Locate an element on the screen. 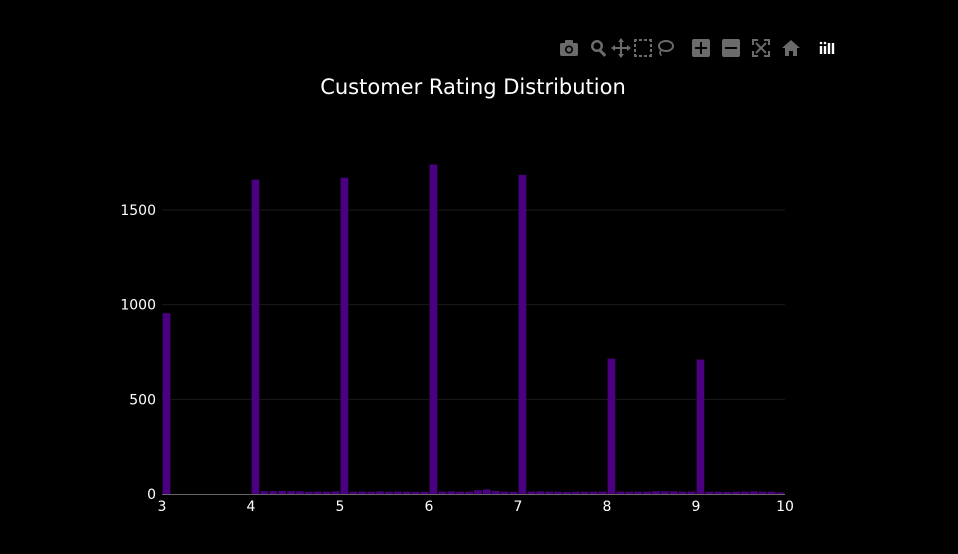 The height and width of the screenshot is (554, 958). x-tick-label: 10 is located at coordinates (785, 507).